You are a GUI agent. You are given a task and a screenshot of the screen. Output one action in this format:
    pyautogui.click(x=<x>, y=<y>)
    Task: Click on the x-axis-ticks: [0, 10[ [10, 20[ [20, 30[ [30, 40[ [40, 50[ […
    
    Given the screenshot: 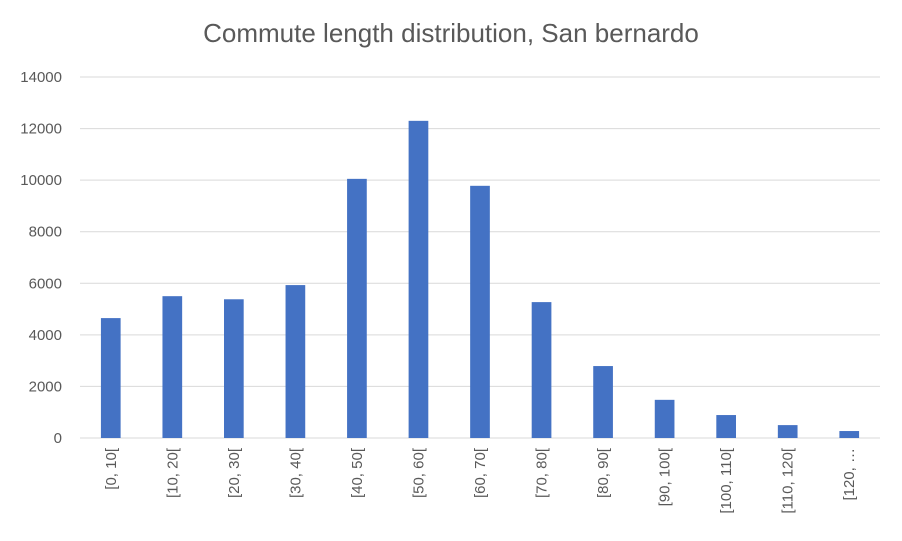 What is the action you would take?
    pyautogui.click(x=480, y=480)
    